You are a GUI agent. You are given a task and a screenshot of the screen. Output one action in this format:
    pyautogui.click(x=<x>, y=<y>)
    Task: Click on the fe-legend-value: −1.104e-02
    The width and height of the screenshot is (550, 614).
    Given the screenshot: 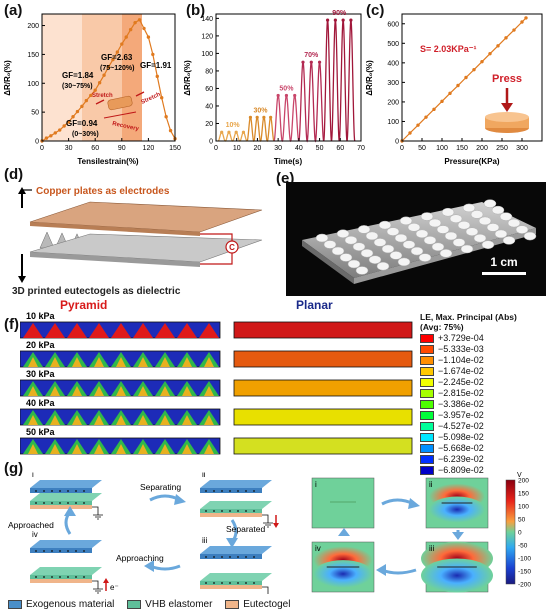 What is the action you would take?
    pyautogui.click(x=461, y=360)
    